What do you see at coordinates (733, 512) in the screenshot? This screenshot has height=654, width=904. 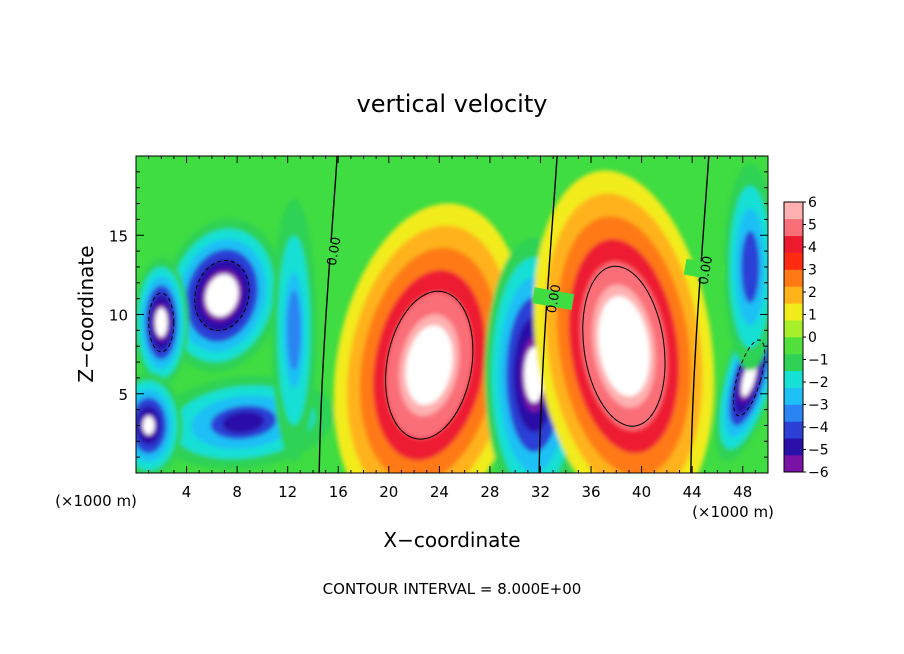 I see `x-unit-label-right: (×1000 m)` at bounding box center [733, 512].